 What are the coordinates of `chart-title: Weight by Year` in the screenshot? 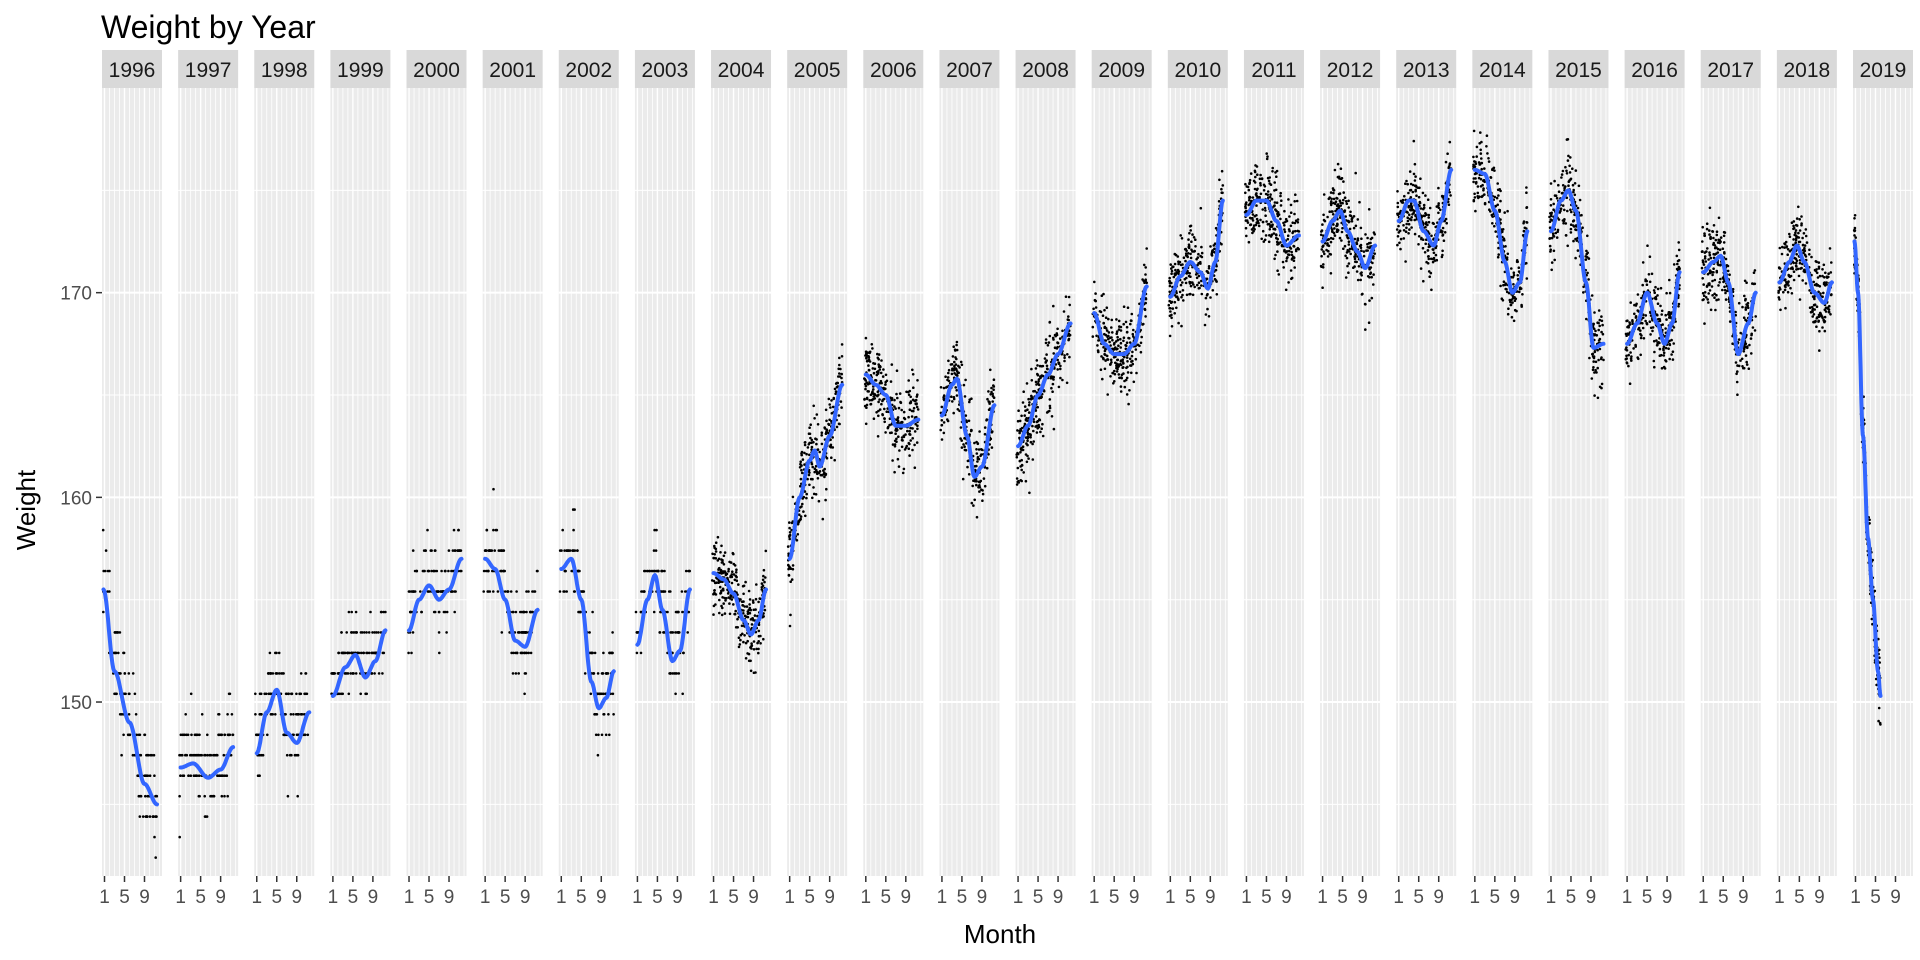 It's located at (208, 27).